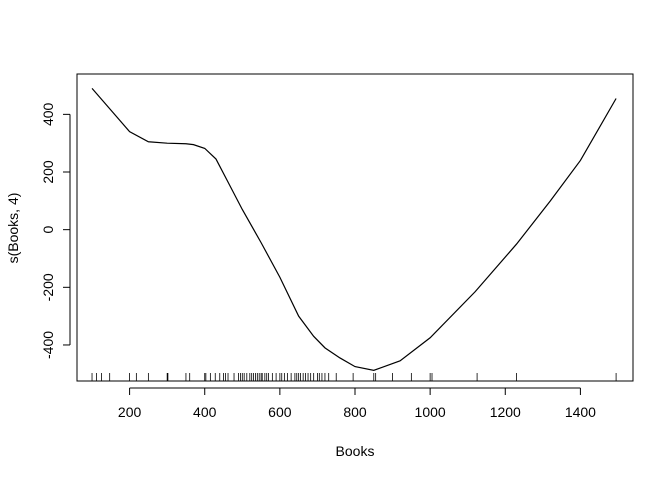 This screenshot has height=480, width=672. What do you see at coordinates (280, 412) in the screenshot?
I see `x-tick-label: 600` at bounding box center [280, 412].